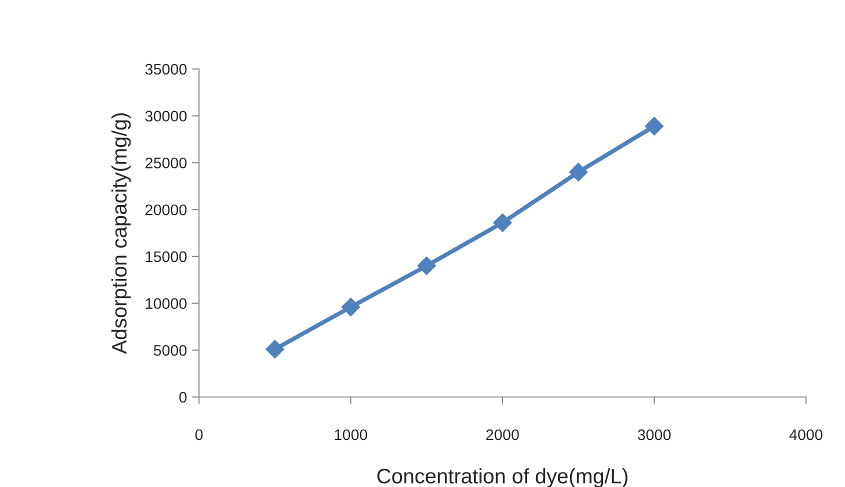  What do you see at coordinates (121, 233) in the screenshot?
I see `y-axis-title: Adsorption capacity(mg/g)` at bounding box center [121, 233].